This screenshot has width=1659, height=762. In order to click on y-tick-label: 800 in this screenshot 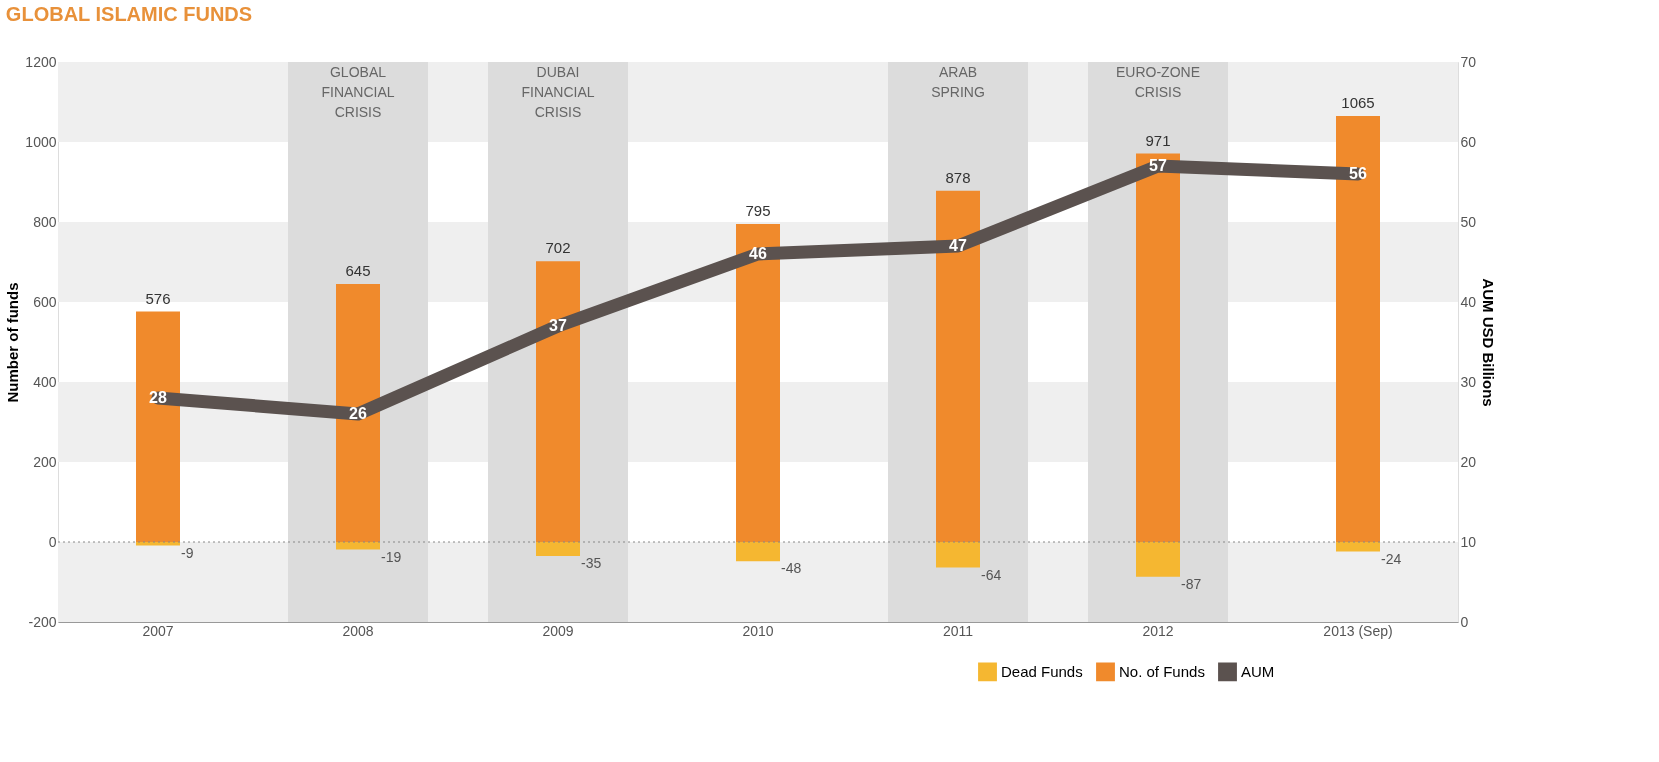, I will do `click(45, 221)`.